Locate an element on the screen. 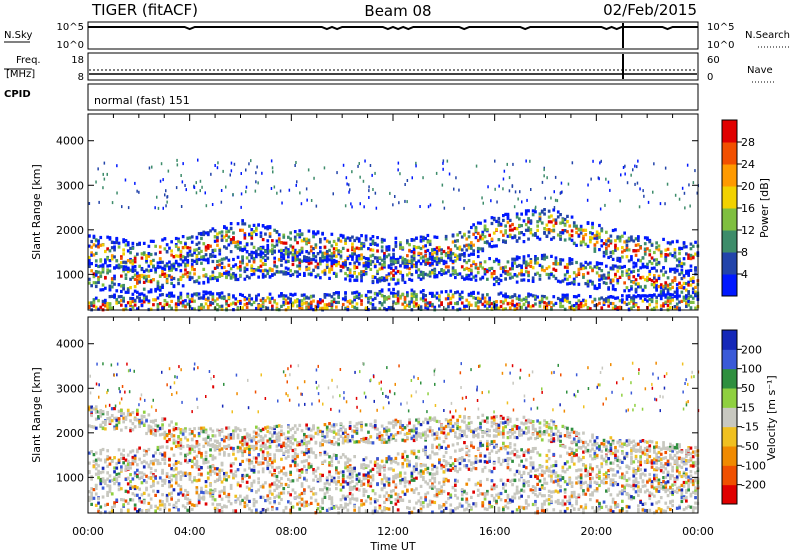 The height and width of the screenshot is (554, 800). freq-unit: [MHz] is located at coordinates (20, 74).